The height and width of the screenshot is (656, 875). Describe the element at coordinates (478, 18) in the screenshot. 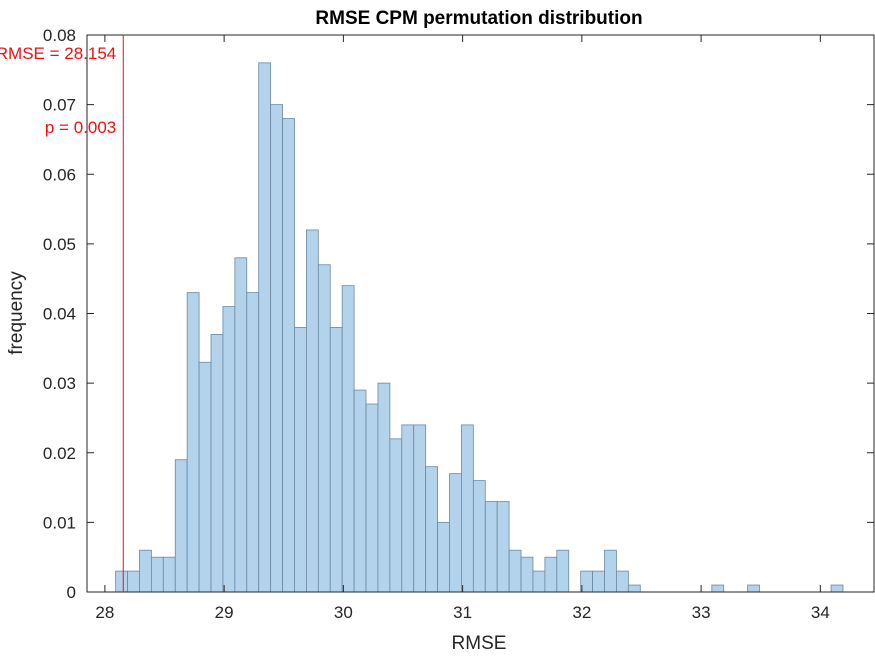

I see `chart-title: RMSE CPM permutation distribution` at that location.